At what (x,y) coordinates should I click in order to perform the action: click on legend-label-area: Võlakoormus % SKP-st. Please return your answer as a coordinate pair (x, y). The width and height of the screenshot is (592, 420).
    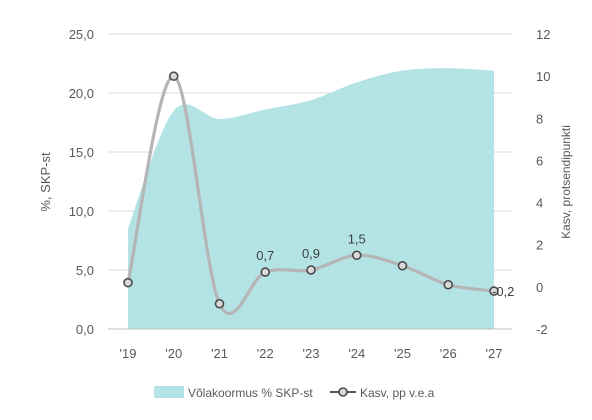
    Looking at the image, I should click on (250, 393).